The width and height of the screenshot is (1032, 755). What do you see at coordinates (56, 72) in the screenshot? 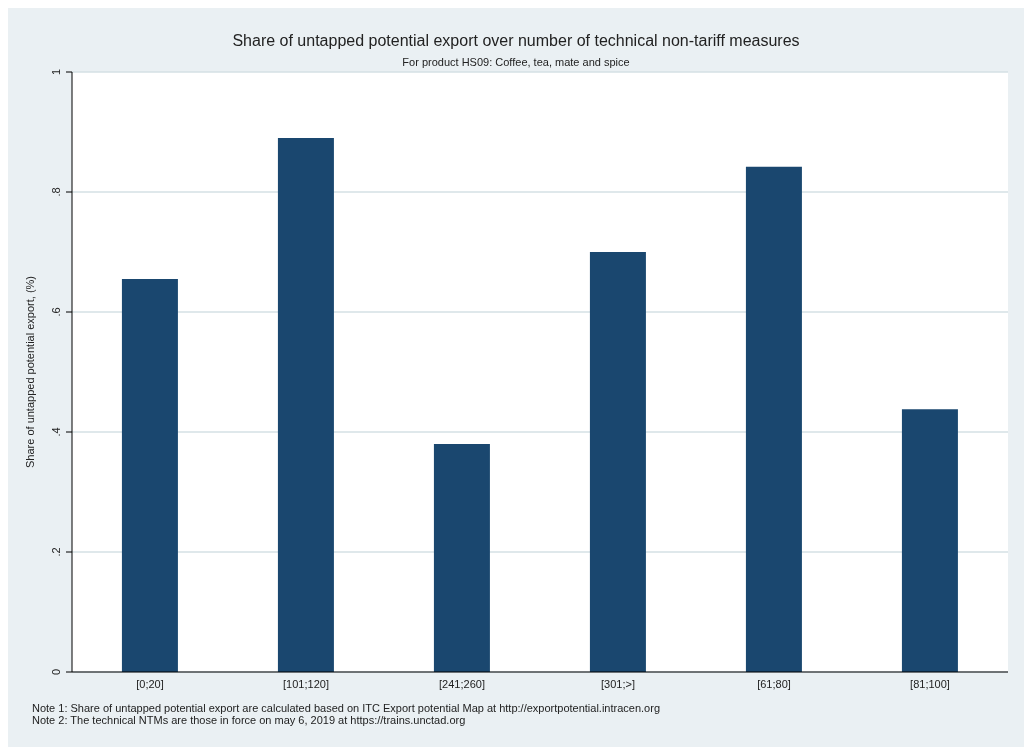
I see `y-tick-label: 1` at bounding box center [56, 72].